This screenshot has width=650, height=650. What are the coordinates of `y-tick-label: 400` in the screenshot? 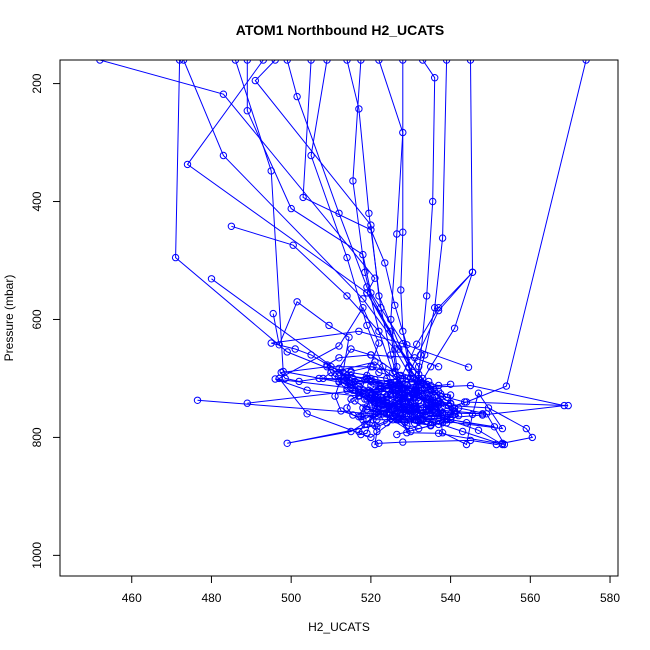 It's located at (37, 201).